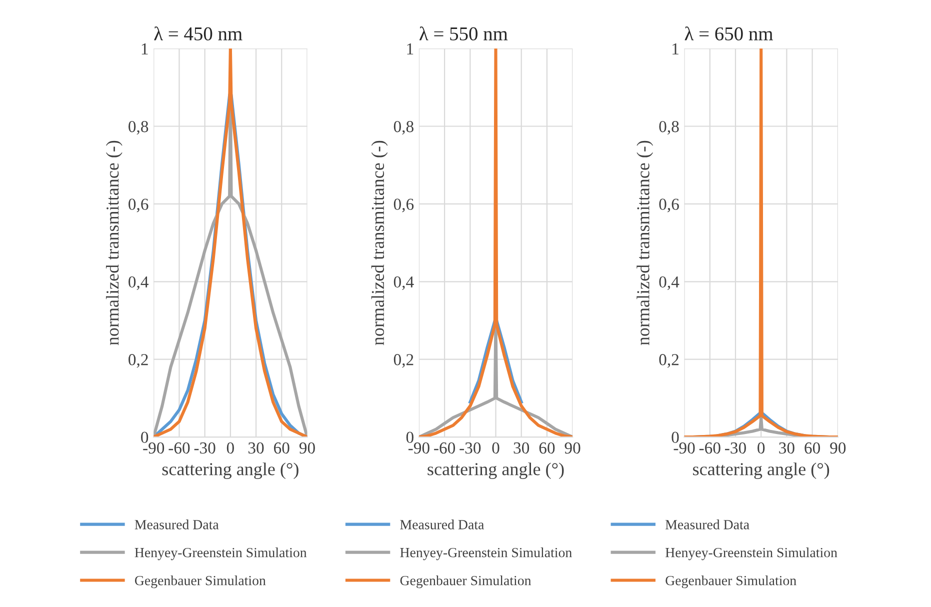 The width and height of the screenshot is (931, 607). Describe the element at coordinates (198, 33) in the screenshot. I see `chart-title: λ = 450 nm` at that location.